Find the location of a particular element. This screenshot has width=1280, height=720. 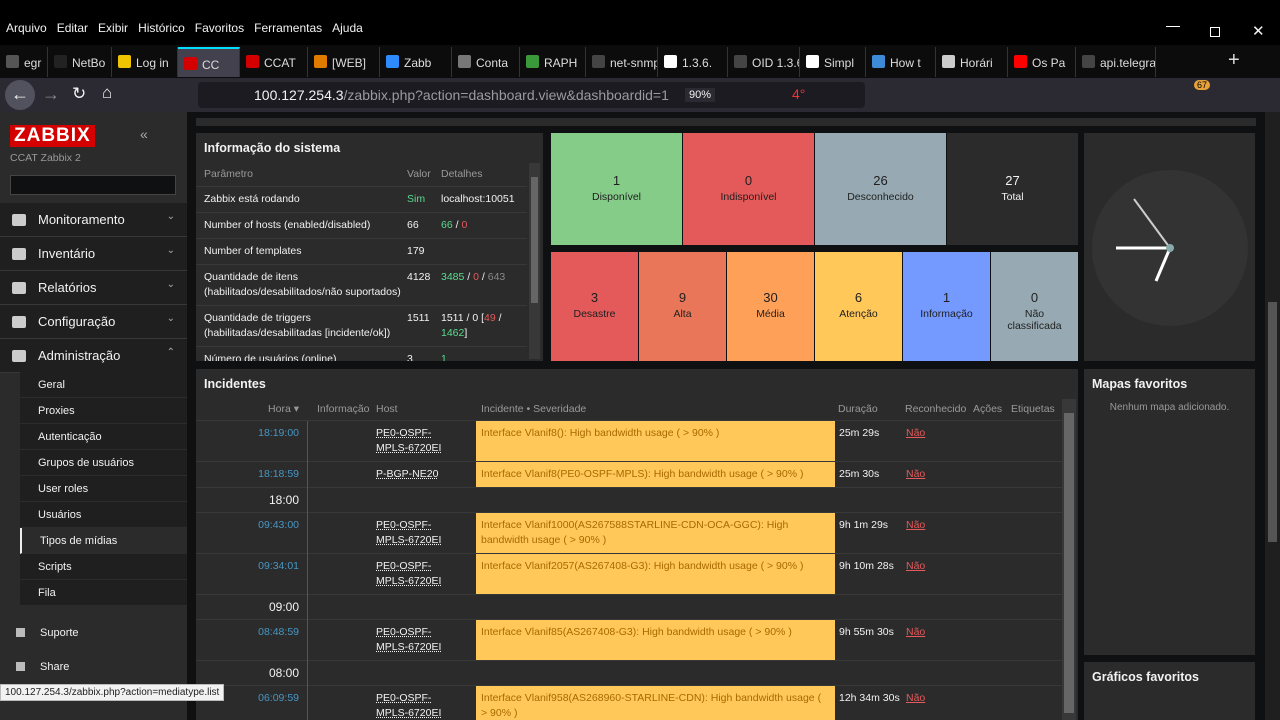

tile: 0 Não classificada is located at coordinates (1034, 306).